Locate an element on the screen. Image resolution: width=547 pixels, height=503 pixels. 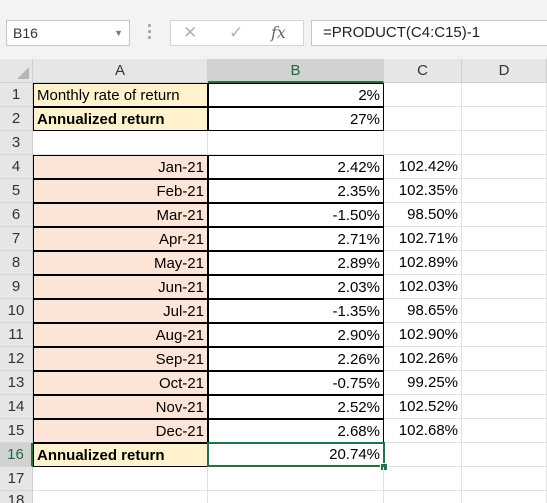
row-header-6: 6 is located at coordinates (16, 215).